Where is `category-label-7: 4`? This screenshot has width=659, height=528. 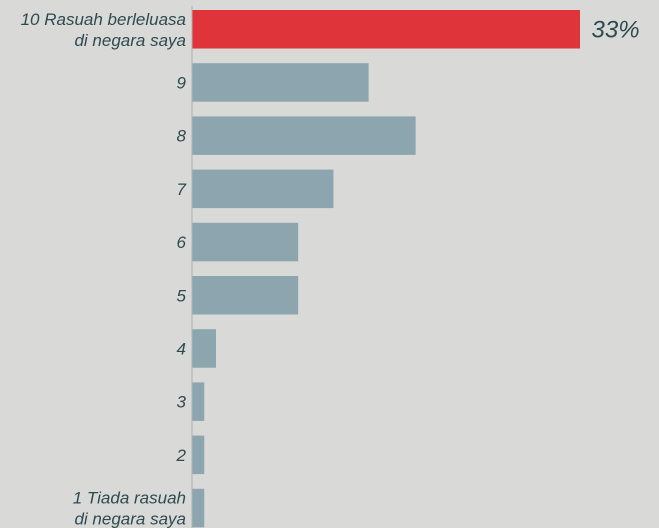
category-label-7: 4 is located at coordinates (181, 348).